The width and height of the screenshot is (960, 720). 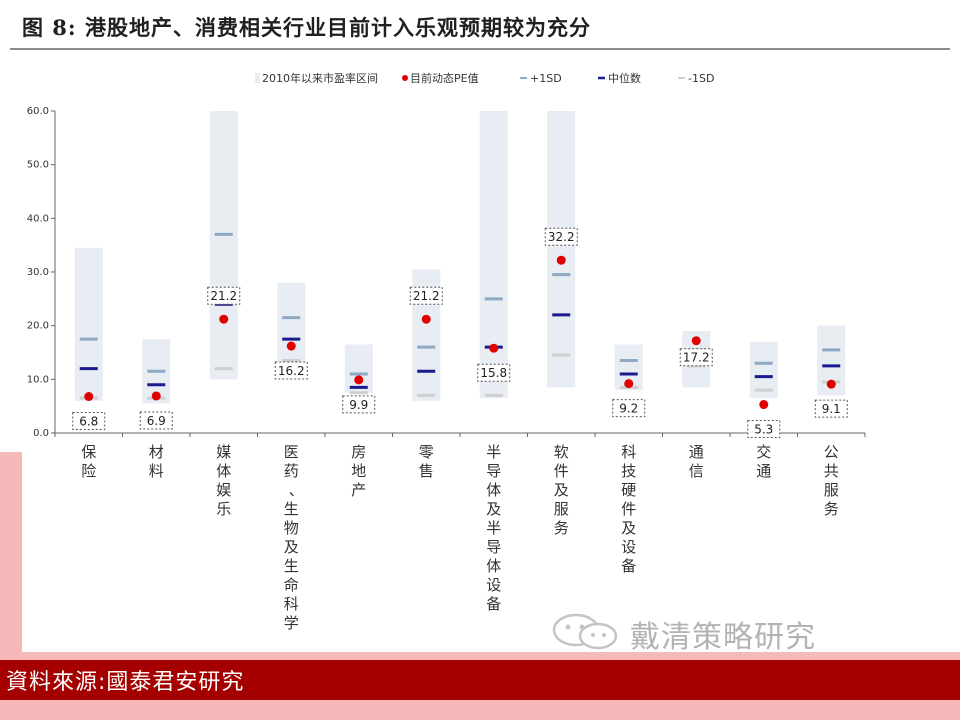 I want to click on category-label-char: 交, so click(x=763, y=452).